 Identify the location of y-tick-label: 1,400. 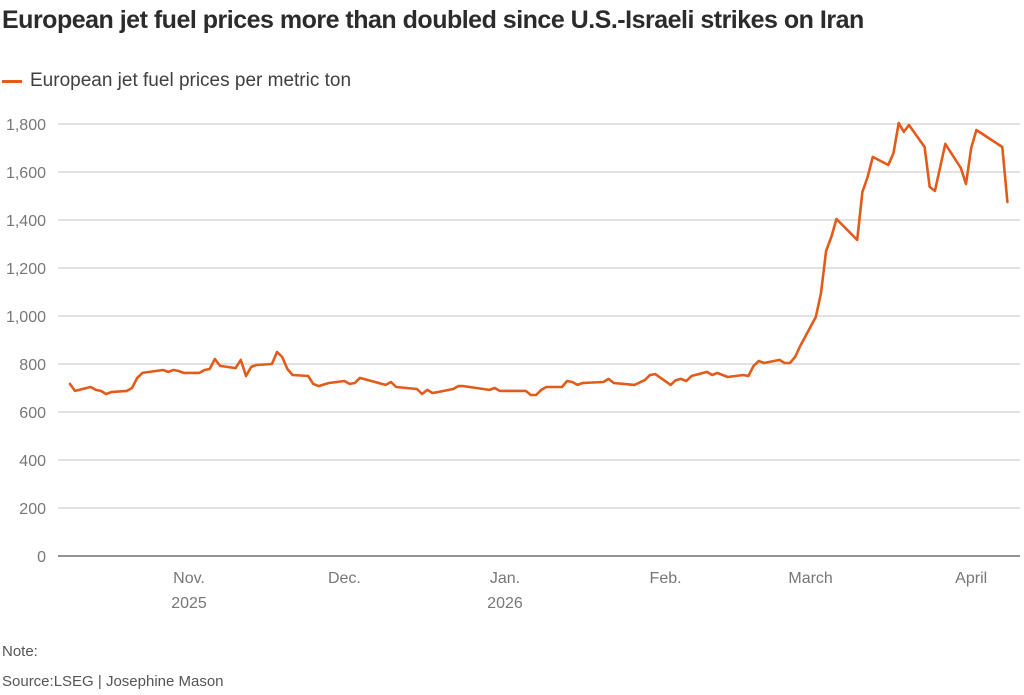
(26, 221).